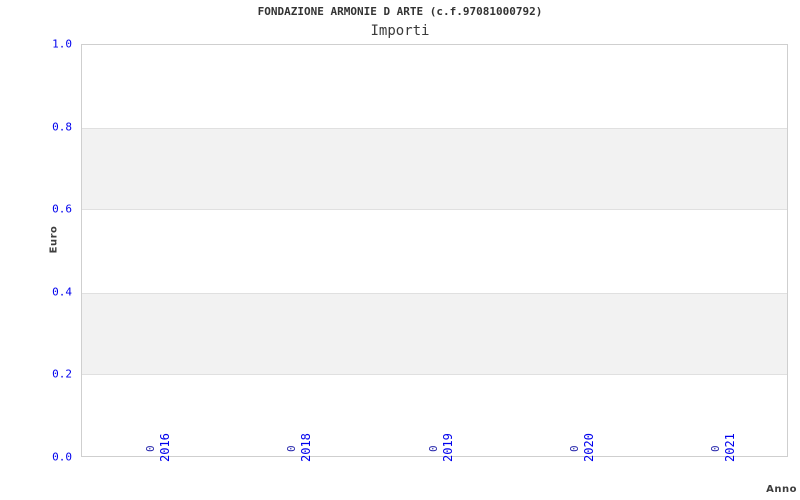  What do you see at coordinates (62, 209) in the screenshot?
I see `y-axis-tick-label: 0.6` at bounding box center [62, 209].